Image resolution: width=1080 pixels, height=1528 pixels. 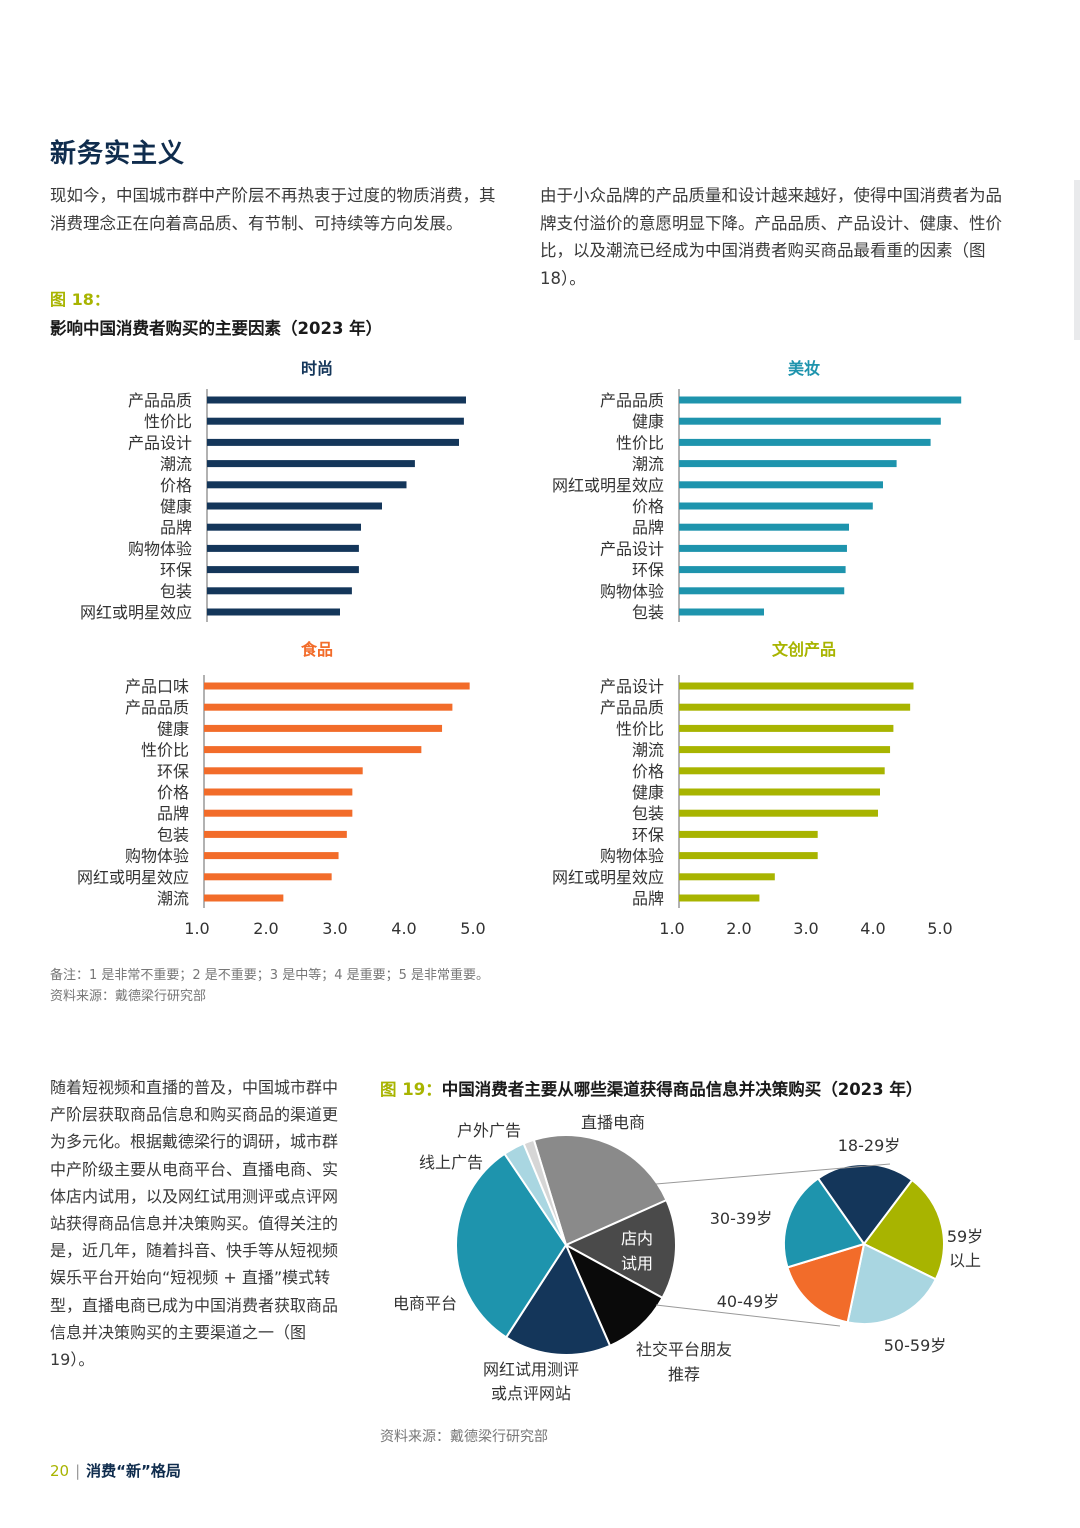 I want to click on beauty-category-label: 潮流, so click(x=648, y=464).